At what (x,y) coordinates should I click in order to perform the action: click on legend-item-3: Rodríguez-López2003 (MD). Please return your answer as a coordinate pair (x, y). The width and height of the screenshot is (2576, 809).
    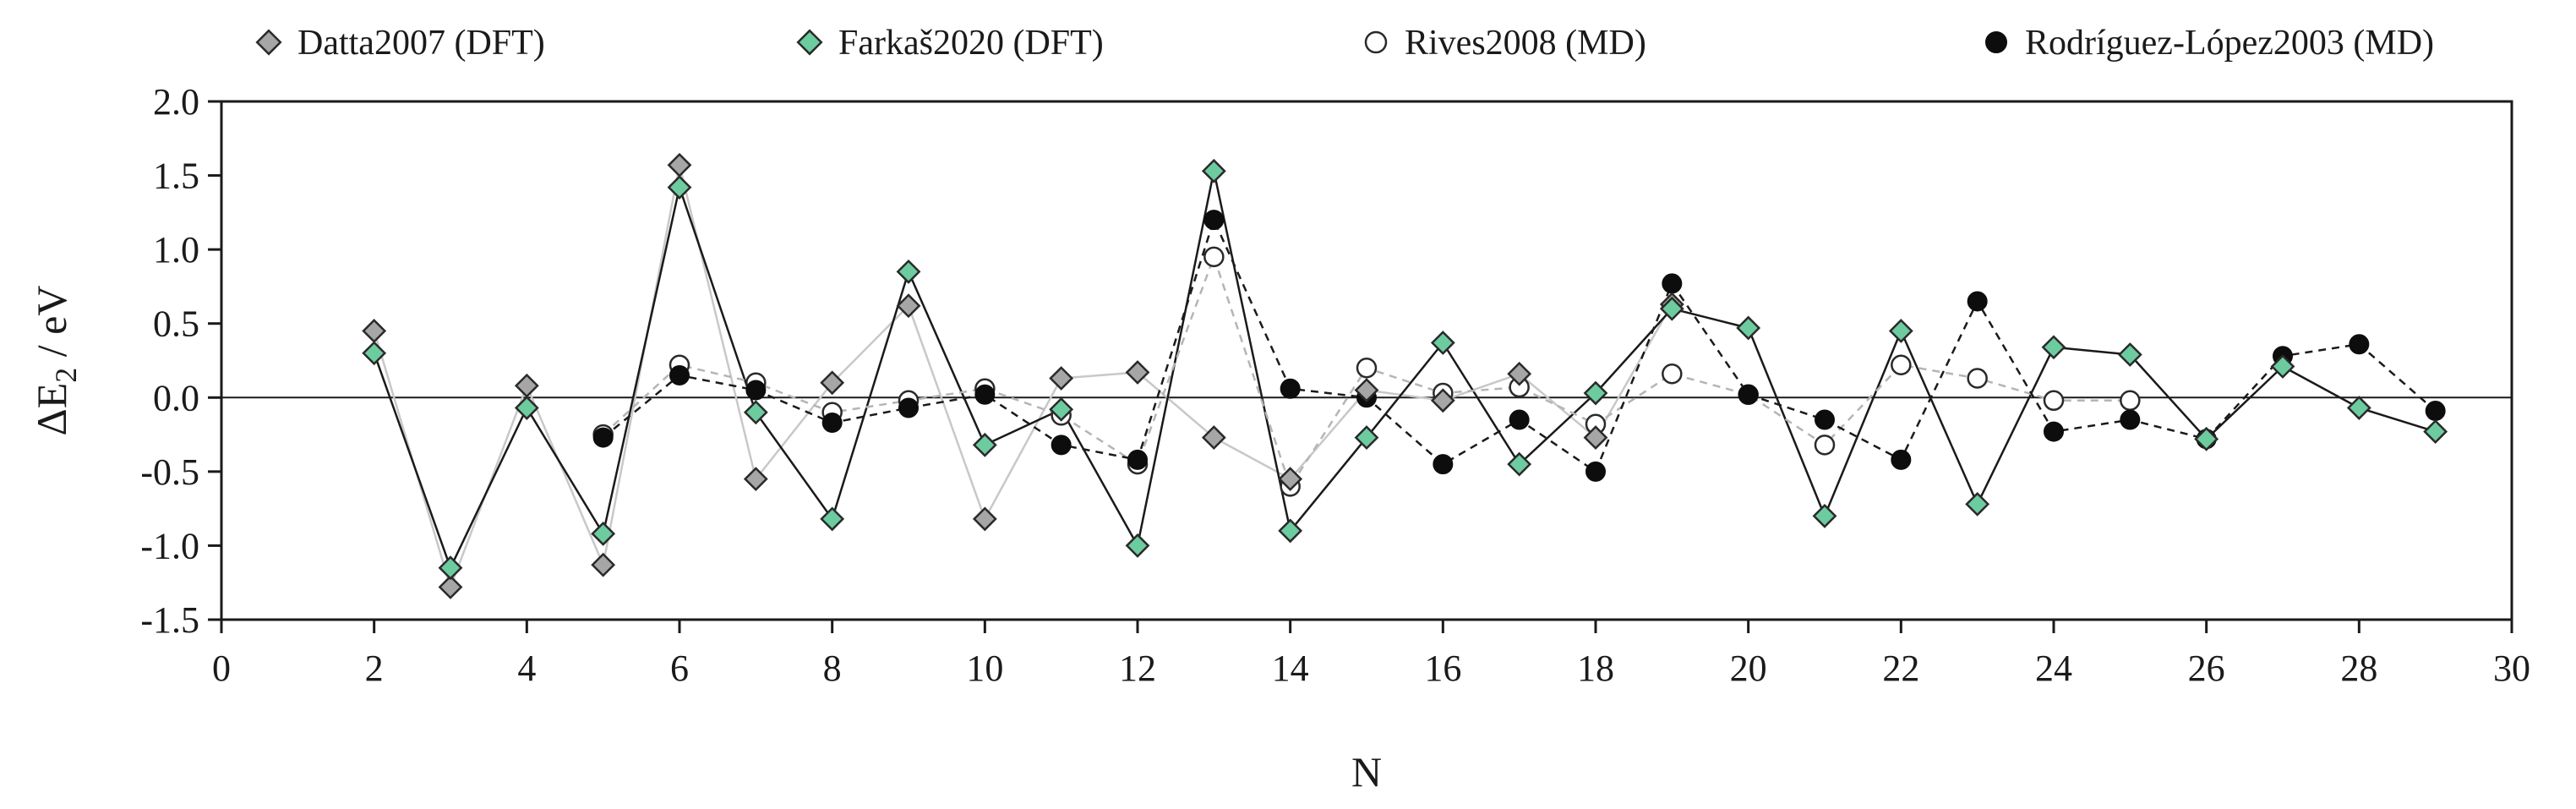
    Looking at the image, I should click on (2209, 43).